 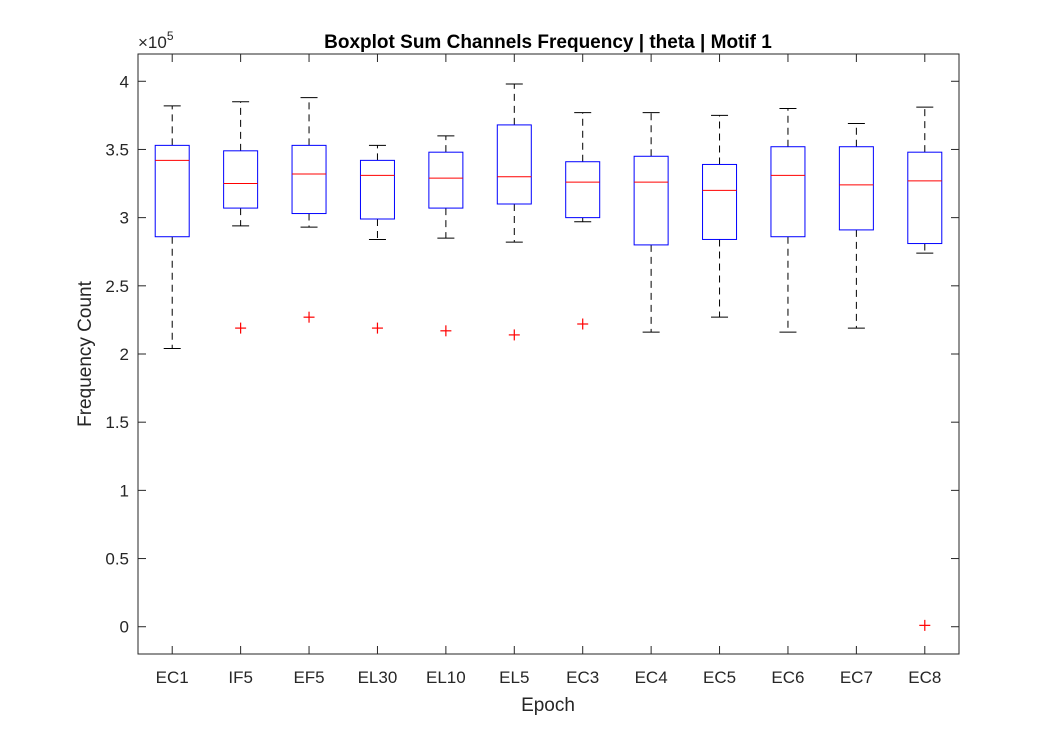 I want to click on y-tick-label: 3.5, so click(x=117, y=149).